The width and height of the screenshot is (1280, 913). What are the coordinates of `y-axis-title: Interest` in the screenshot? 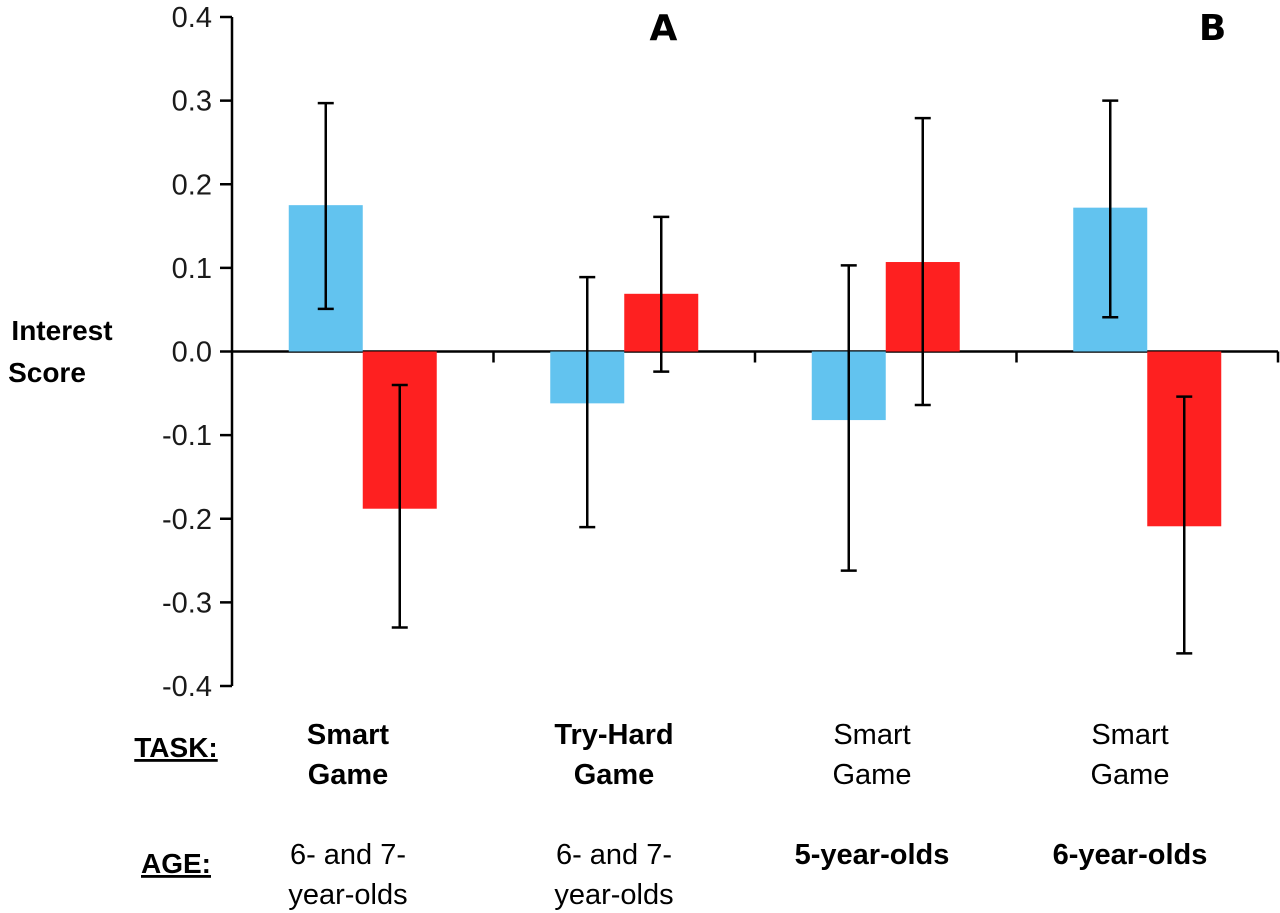 It's located at (61, 330).